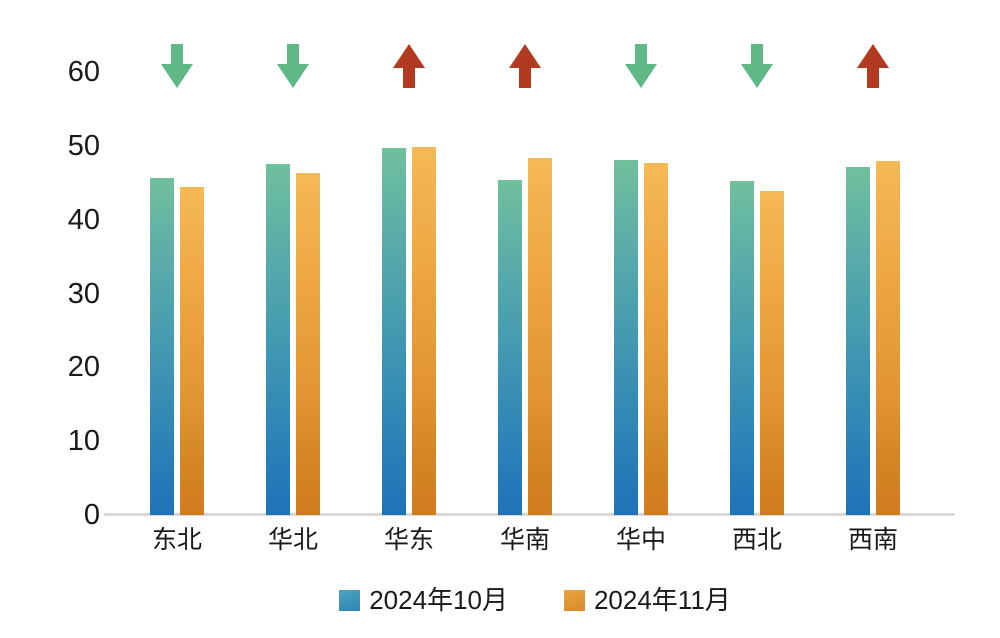 The width and height of the screenshot is (1000, 638). What do you see at coordinates (626, 337) in the screenshot?
I see `bar-series1-华中` at bounding box center [626, 337].